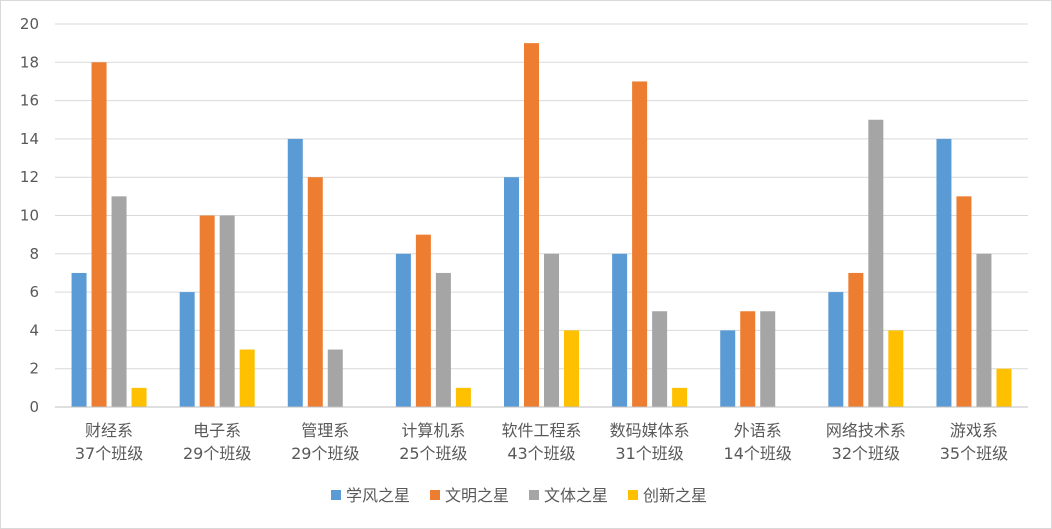 This screenshot has height=529, width=1052. Describe the element at coordinates (477, 495) in the screenshot. I see `legend-label: 文明之星` at that location.